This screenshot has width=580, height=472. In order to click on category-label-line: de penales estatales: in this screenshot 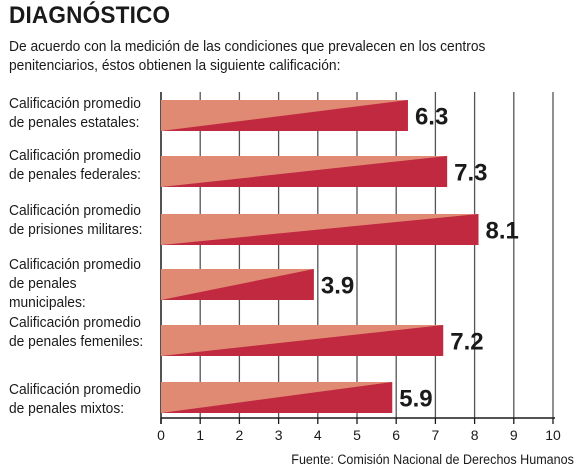, I will do `click(74, 122)`.